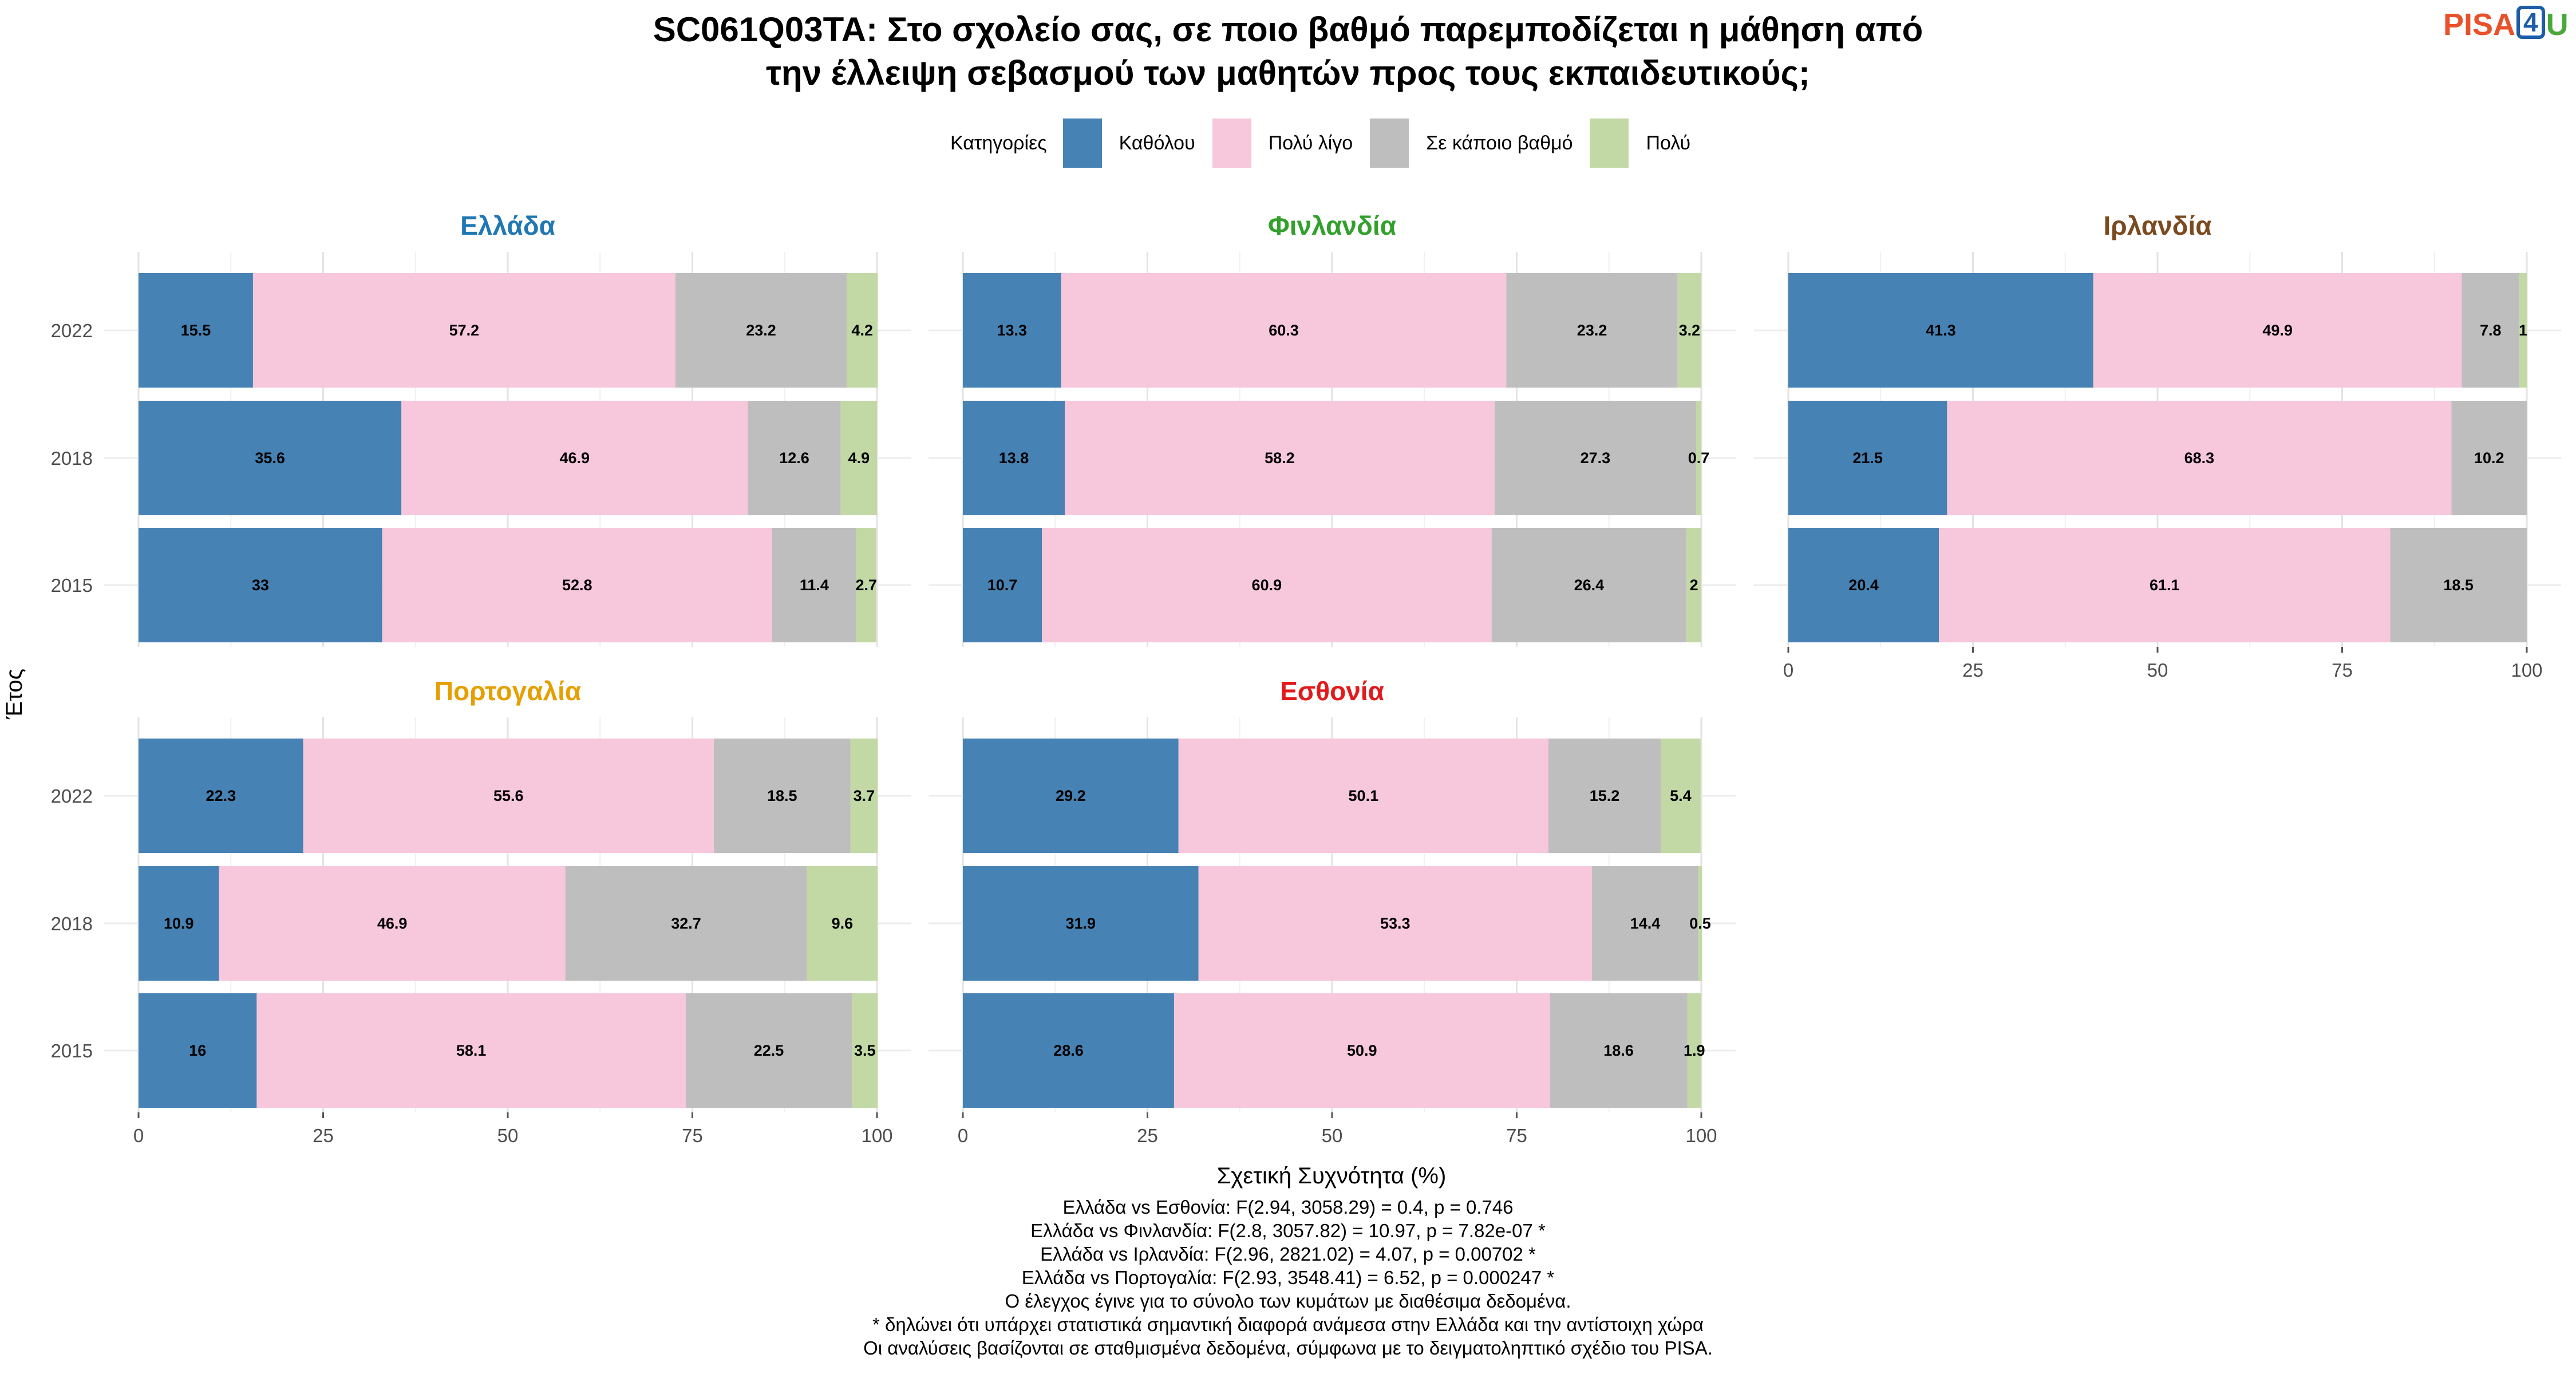 This screenshot has width=2576, height=1374. I want to click on bar-segment-Πορτογαλία-2015-2, so click(768, 1050).